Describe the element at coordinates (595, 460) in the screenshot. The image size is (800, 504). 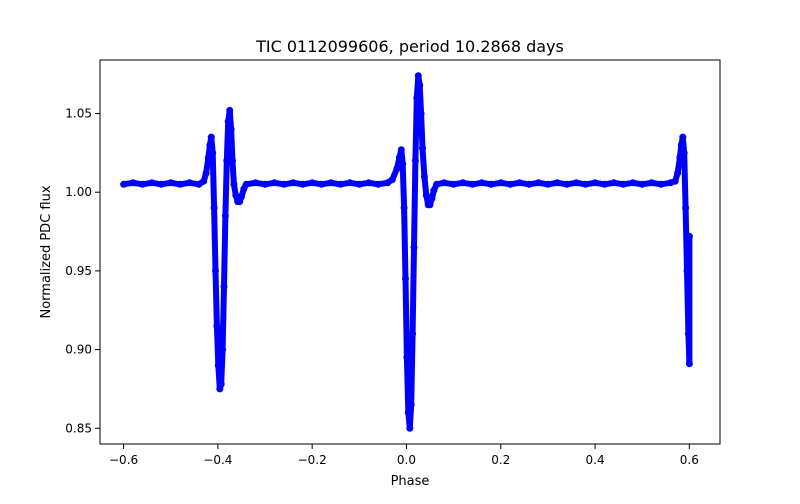
I see `x-tick-label: 0.4` at that location.